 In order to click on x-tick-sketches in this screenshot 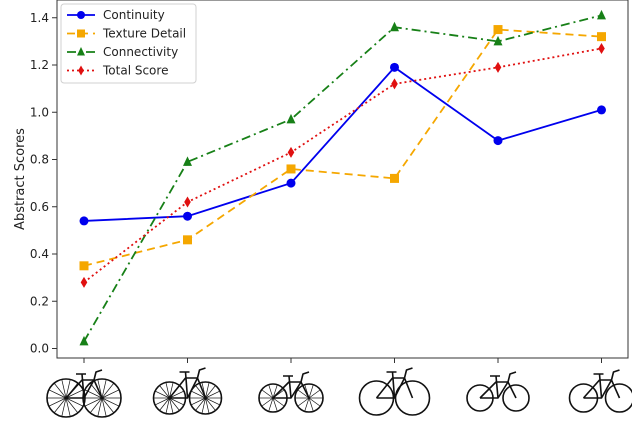, I will do `click(339, 392)`.